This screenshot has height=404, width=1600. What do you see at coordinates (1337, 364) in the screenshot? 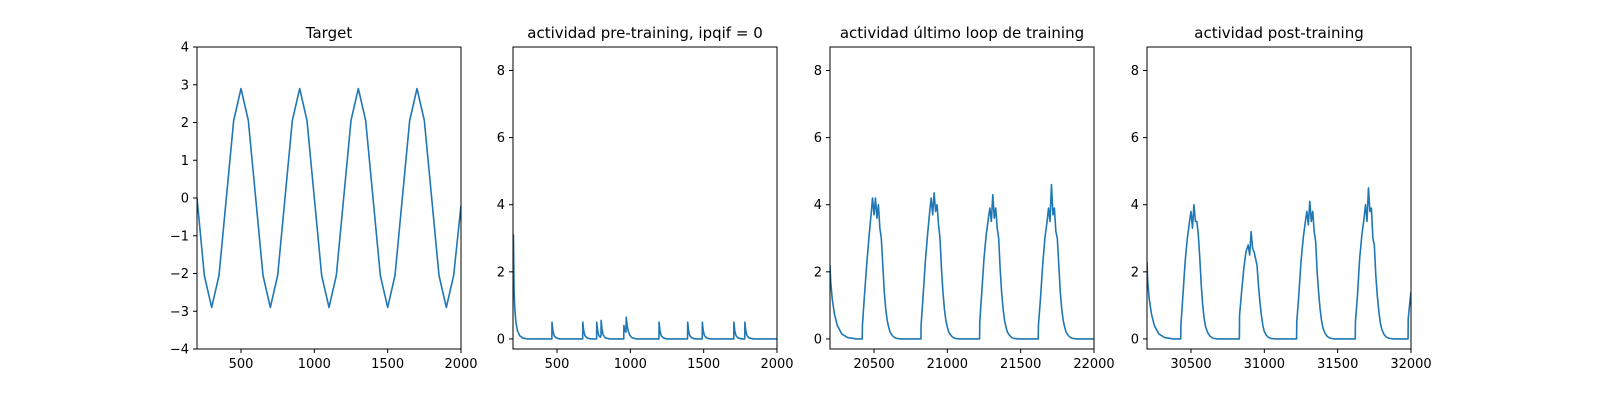
I see `x-tick-label: 31500` at bounding box center [1337, 364].